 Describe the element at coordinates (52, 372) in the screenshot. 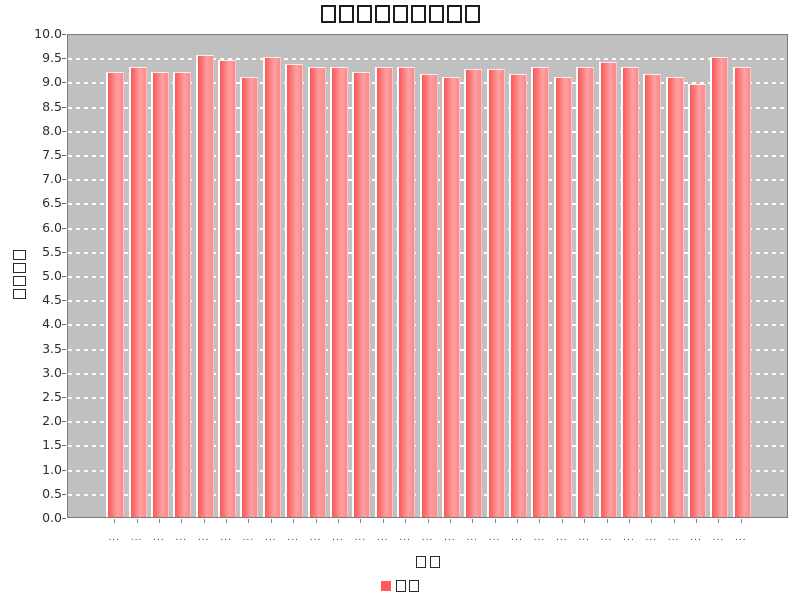

I see `y-tick-label: 3.0` at that location.